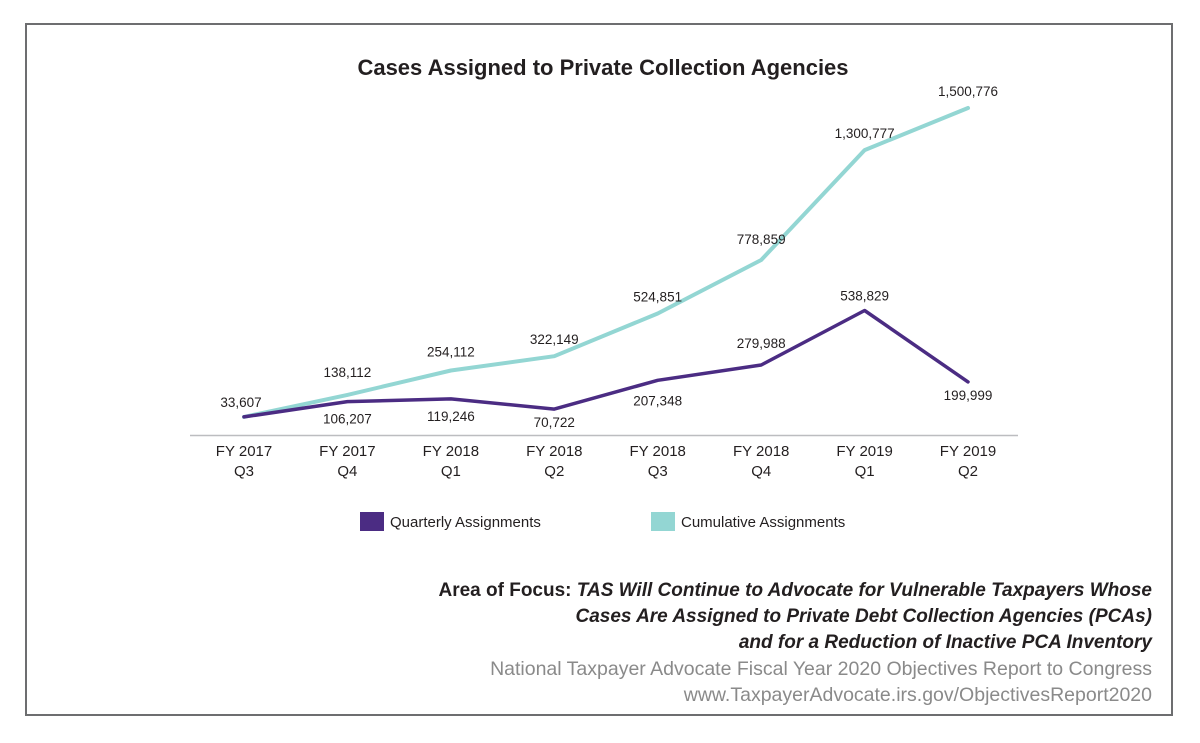 This screenshot has height=743, width=1200. Describe the element at coordinates (451, 416) in the screenshot. I see `data-label-quarterly-2: 119,246` at that location.